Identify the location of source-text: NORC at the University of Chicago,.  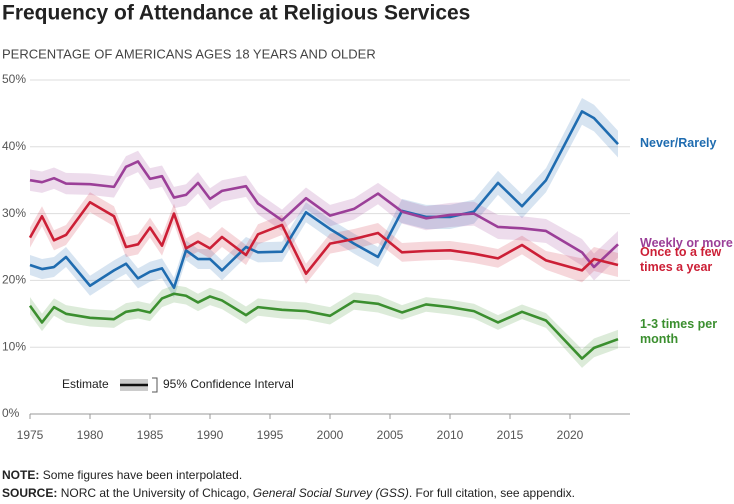
(156, 493).